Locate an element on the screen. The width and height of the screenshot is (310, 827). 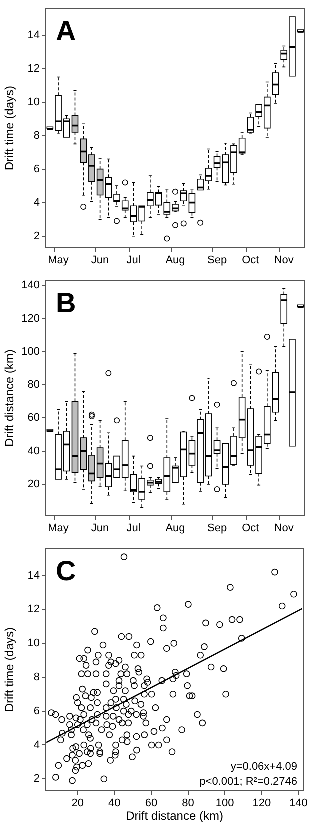
y-tick-label: 40 is located at coordinates (34, 451).